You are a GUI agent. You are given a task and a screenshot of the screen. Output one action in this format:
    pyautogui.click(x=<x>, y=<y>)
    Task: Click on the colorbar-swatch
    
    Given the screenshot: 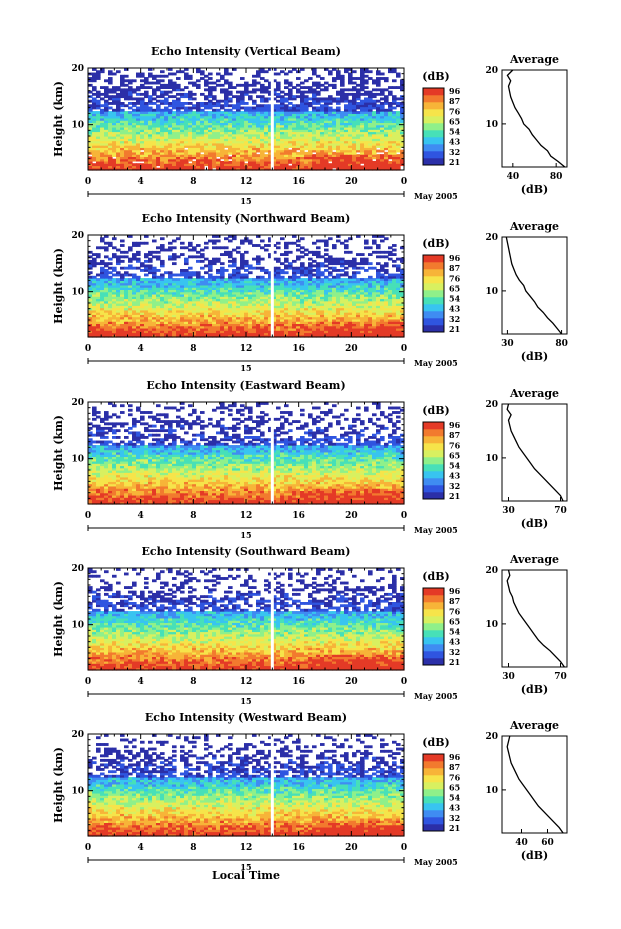 What is the action you would take?
    pyautogui.click(x=433, y=148)
    